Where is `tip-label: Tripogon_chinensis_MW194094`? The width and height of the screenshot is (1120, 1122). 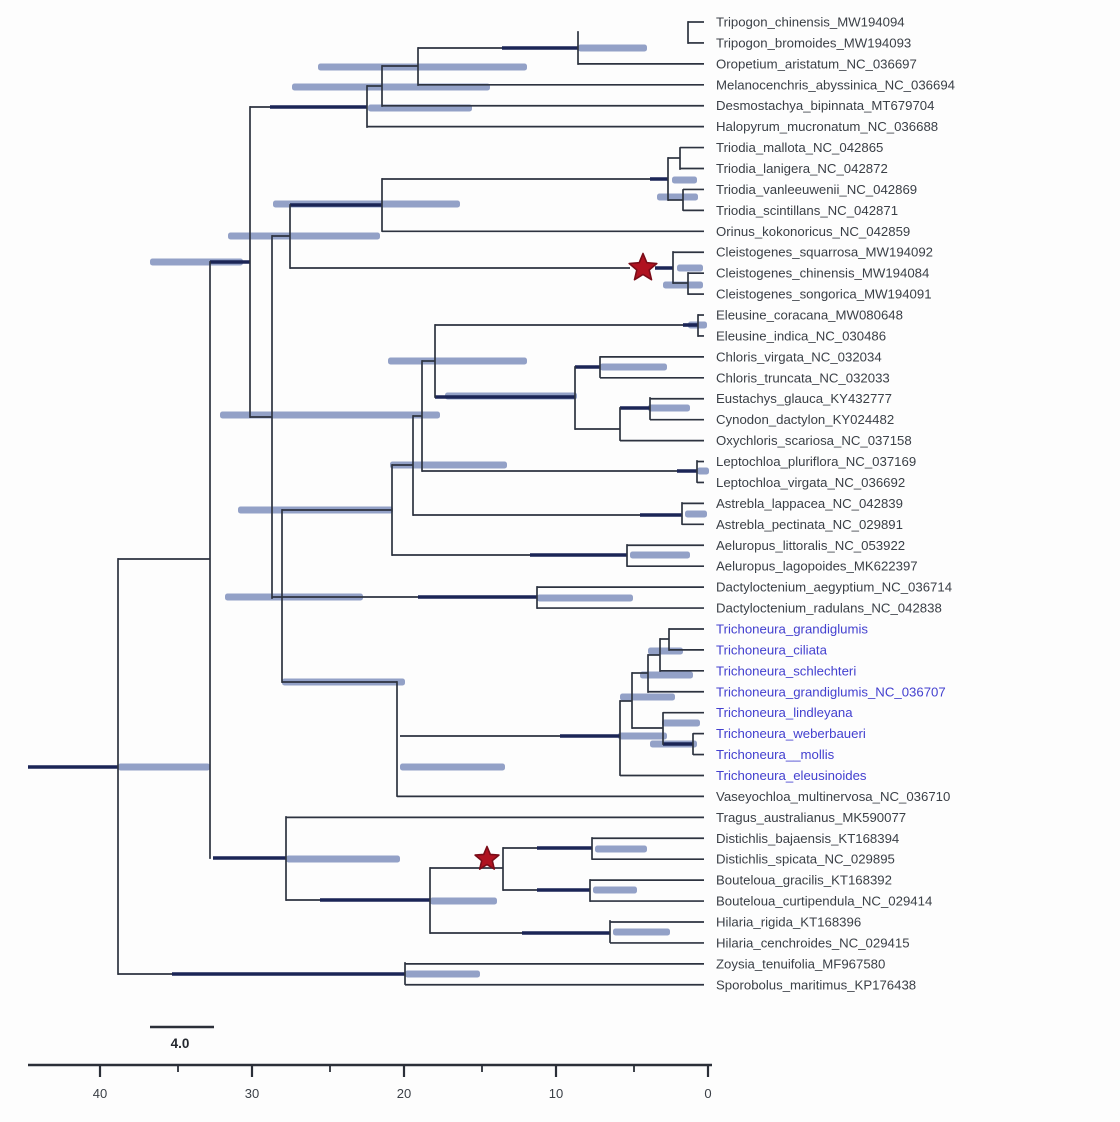
tip-label: Tripogon_chinensis_MW194094 is located at coordinates (810, 22).